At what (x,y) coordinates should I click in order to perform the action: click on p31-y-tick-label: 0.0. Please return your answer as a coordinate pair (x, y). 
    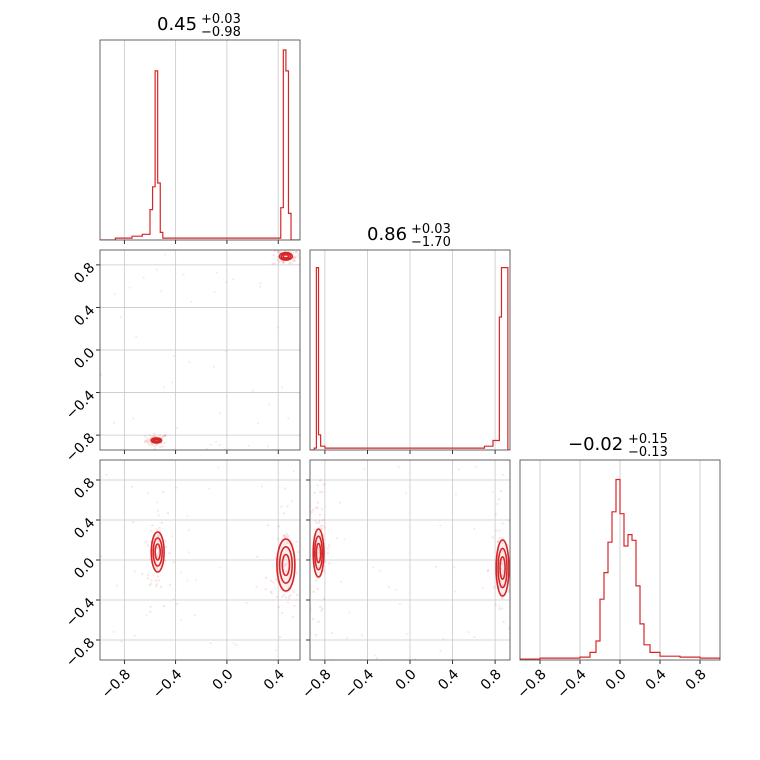
    Looking at the image, I should click on (84, 568).